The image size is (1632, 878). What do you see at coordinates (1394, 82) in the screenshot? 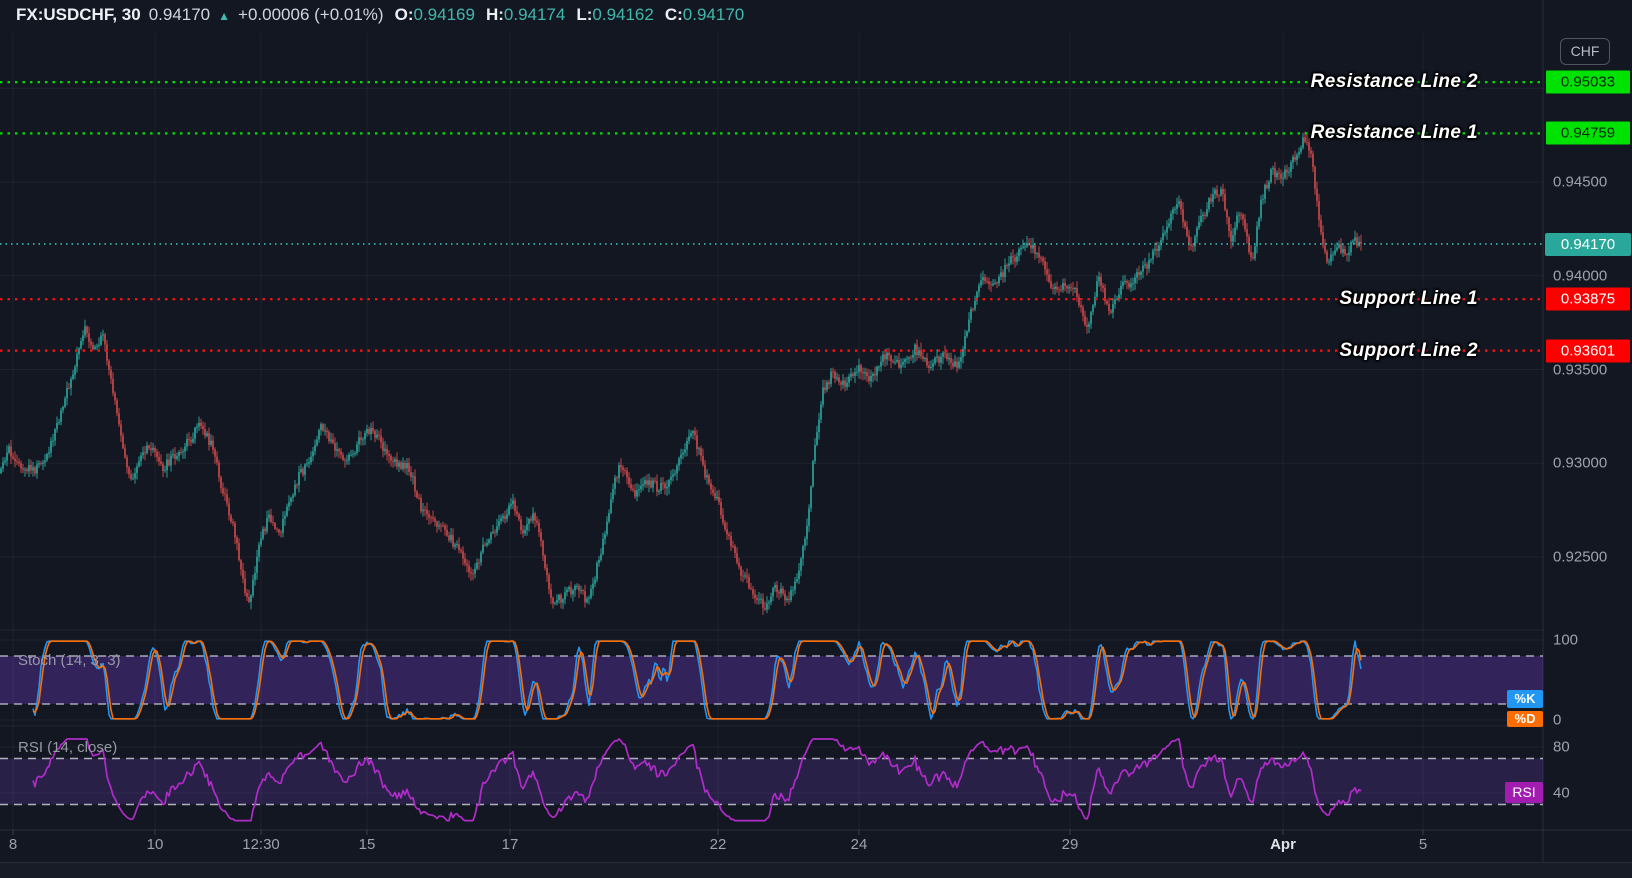
I see `level-label-resistance-line-2: Resistance Line 2` at bounding box center [1394, 82].